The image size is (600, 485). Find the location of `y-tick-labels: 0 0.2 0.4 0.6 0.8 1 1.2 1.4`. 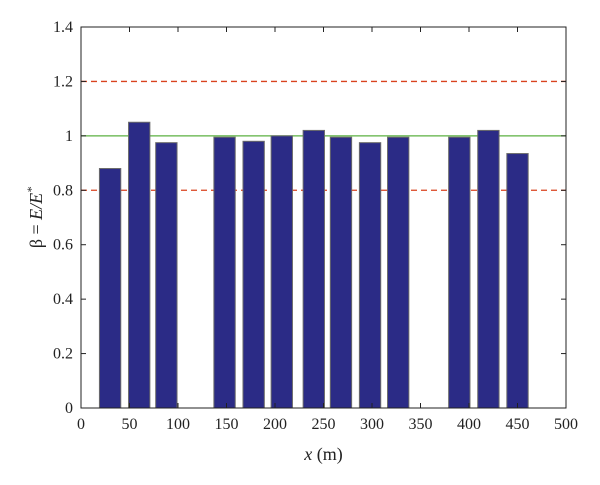

y-tick-labels: 0 0.2 0.4 0.6 0.8 1 1.2 1.4 is located at coordinates (63, 218).